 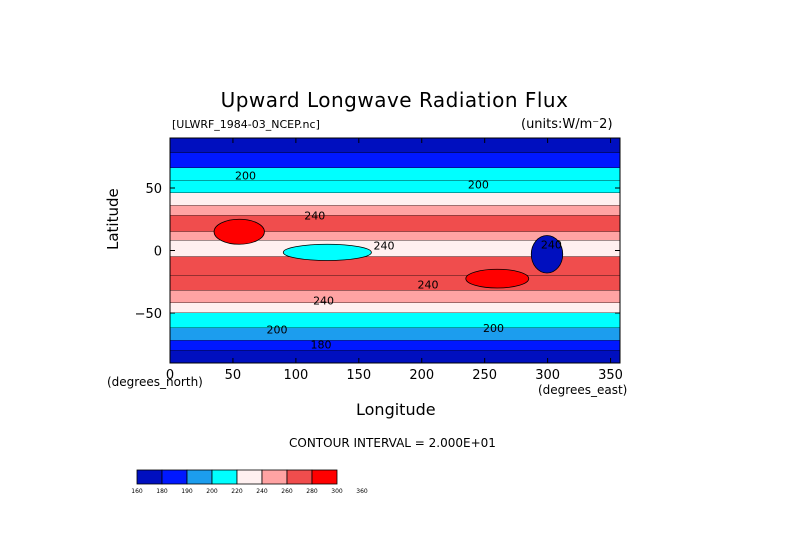 What do you see at coordinates (484, 375) in the screenshot?
I see `x-tick-label: 250` at bounding box center [484, 375].